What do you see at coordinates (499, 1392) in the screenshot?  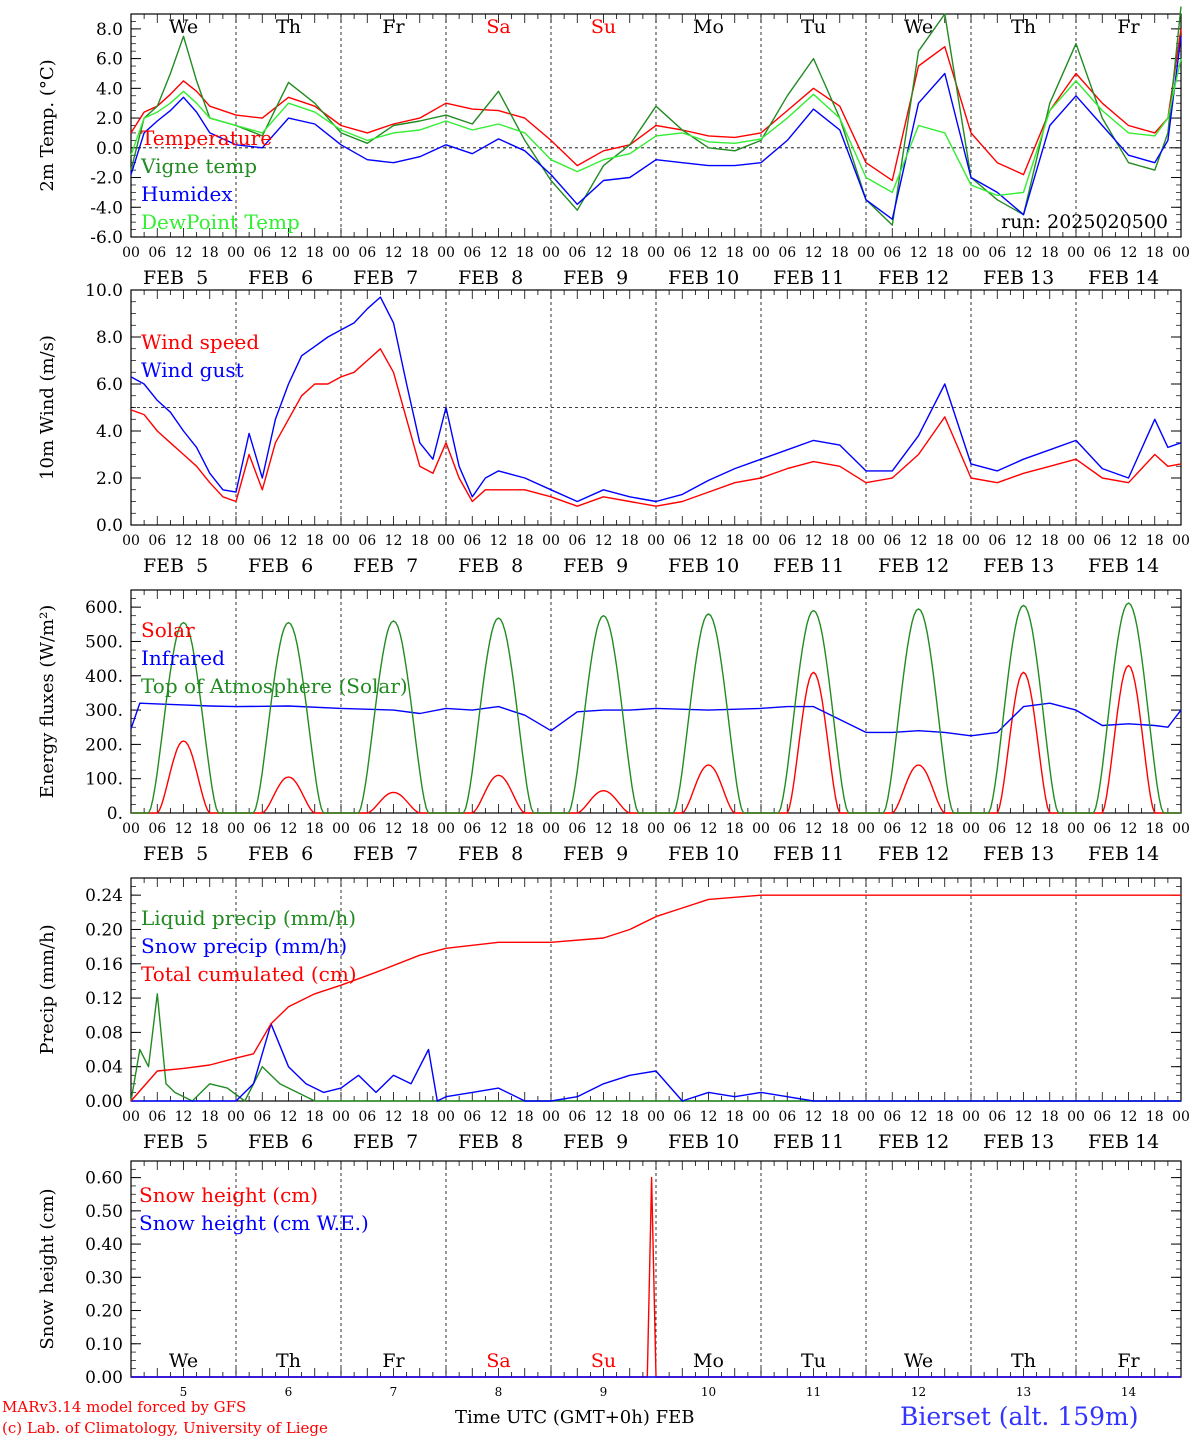 I see `day-number-label: 8` at bounding box center [499, 1392].